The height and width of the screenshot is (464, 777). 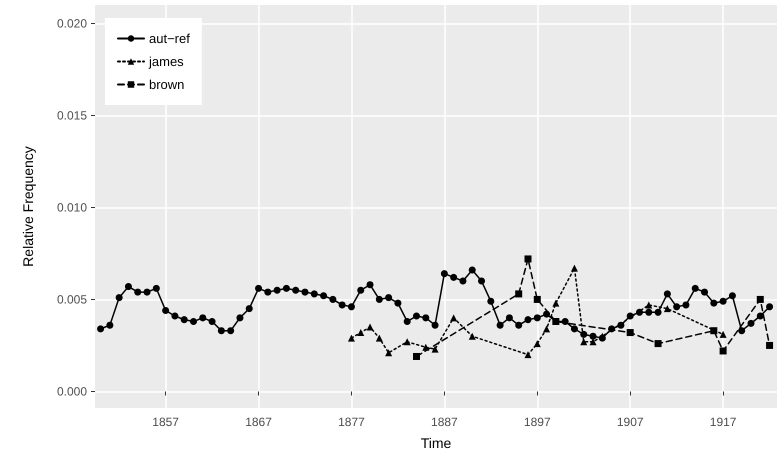 What do you see at coordinates (436, 443) in the screenshot?
I see `x-axis-title: Time` at bounding box center [436, 443].